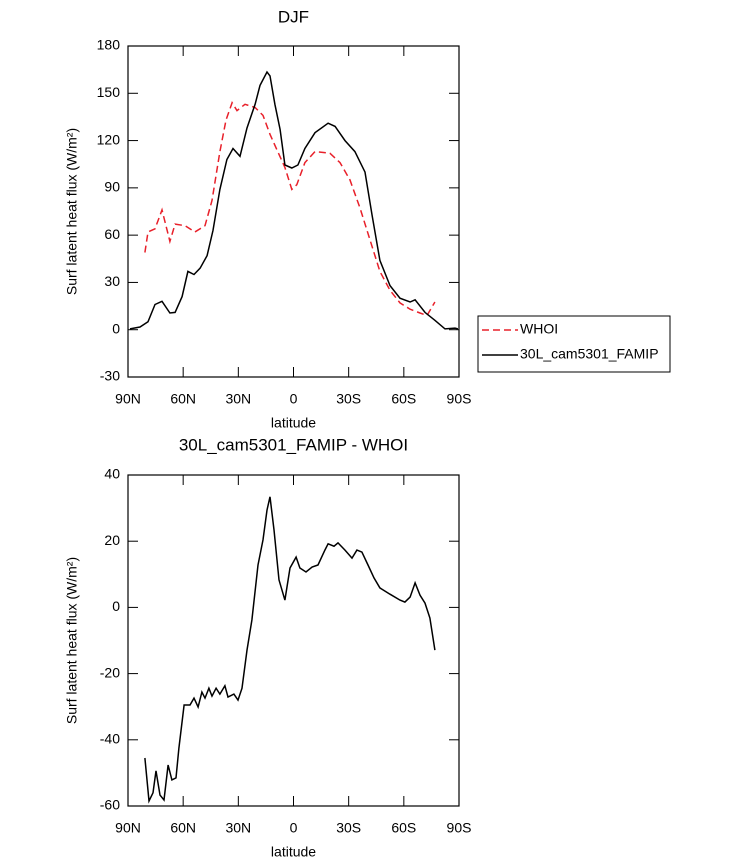 Image resolution: width=733 pixels, height=865 pixels. What do you see at coordinates (109, 92) in the screenshot?
I see `y-tick-label: 150` at bounding box center [109, 92].